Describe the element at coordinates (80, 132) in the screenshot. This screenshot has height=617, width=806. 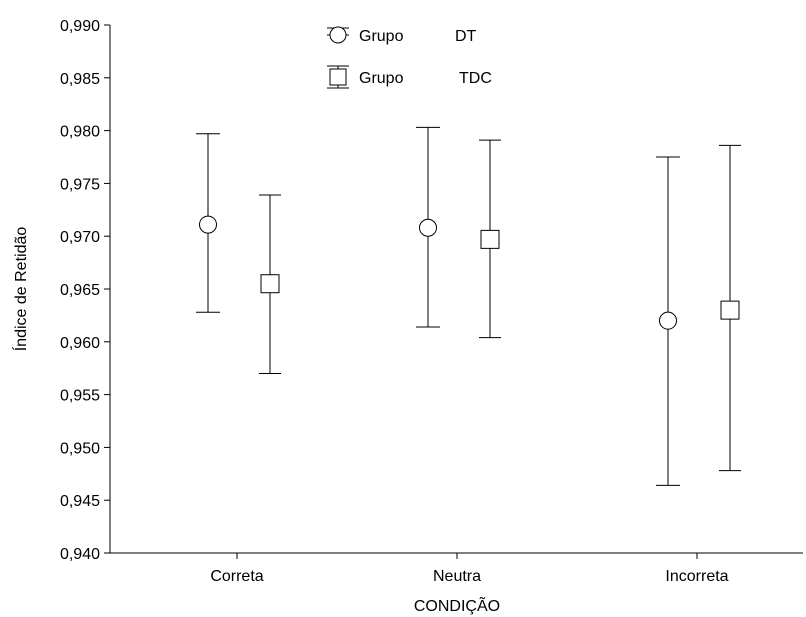
I see `y-tick-label: 0,980` at that location.